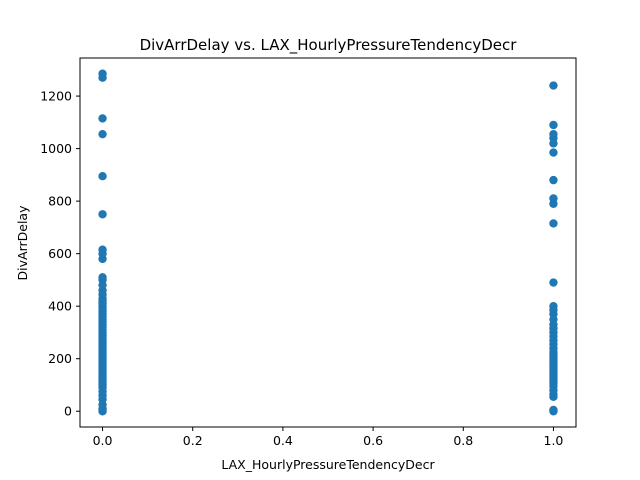 This screenshot has width=640, height=480. I want to click on x-tick-label: 0.6, so click(373, 440).